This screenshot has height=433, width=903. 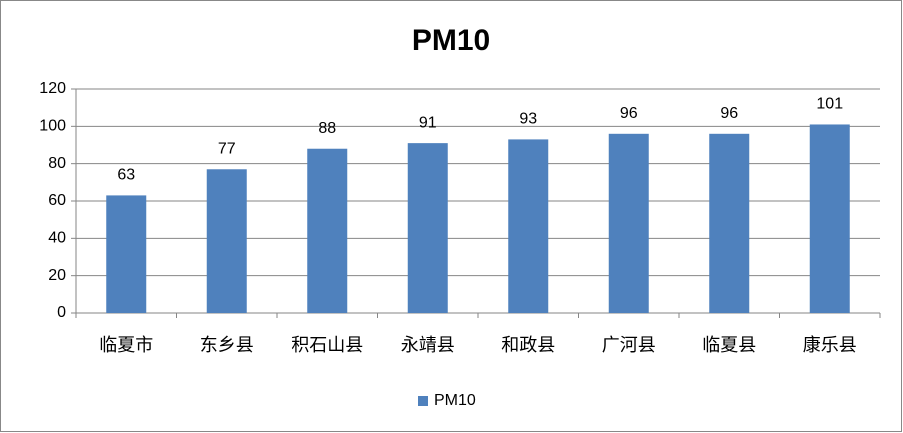 I want to click on data-label: 77, so click(x=227, y=148).